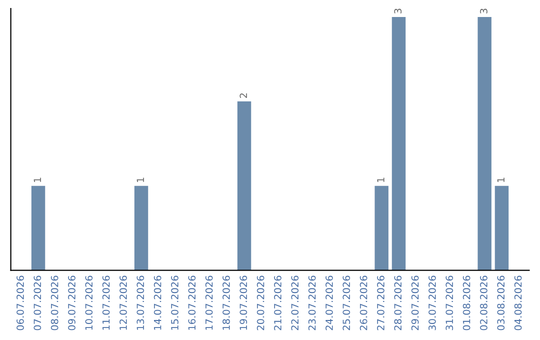 Image resolution: width=540 pixels, height=340 pixels. I want to click on x-tick-label: 13.07.2026, so click(140, 303).